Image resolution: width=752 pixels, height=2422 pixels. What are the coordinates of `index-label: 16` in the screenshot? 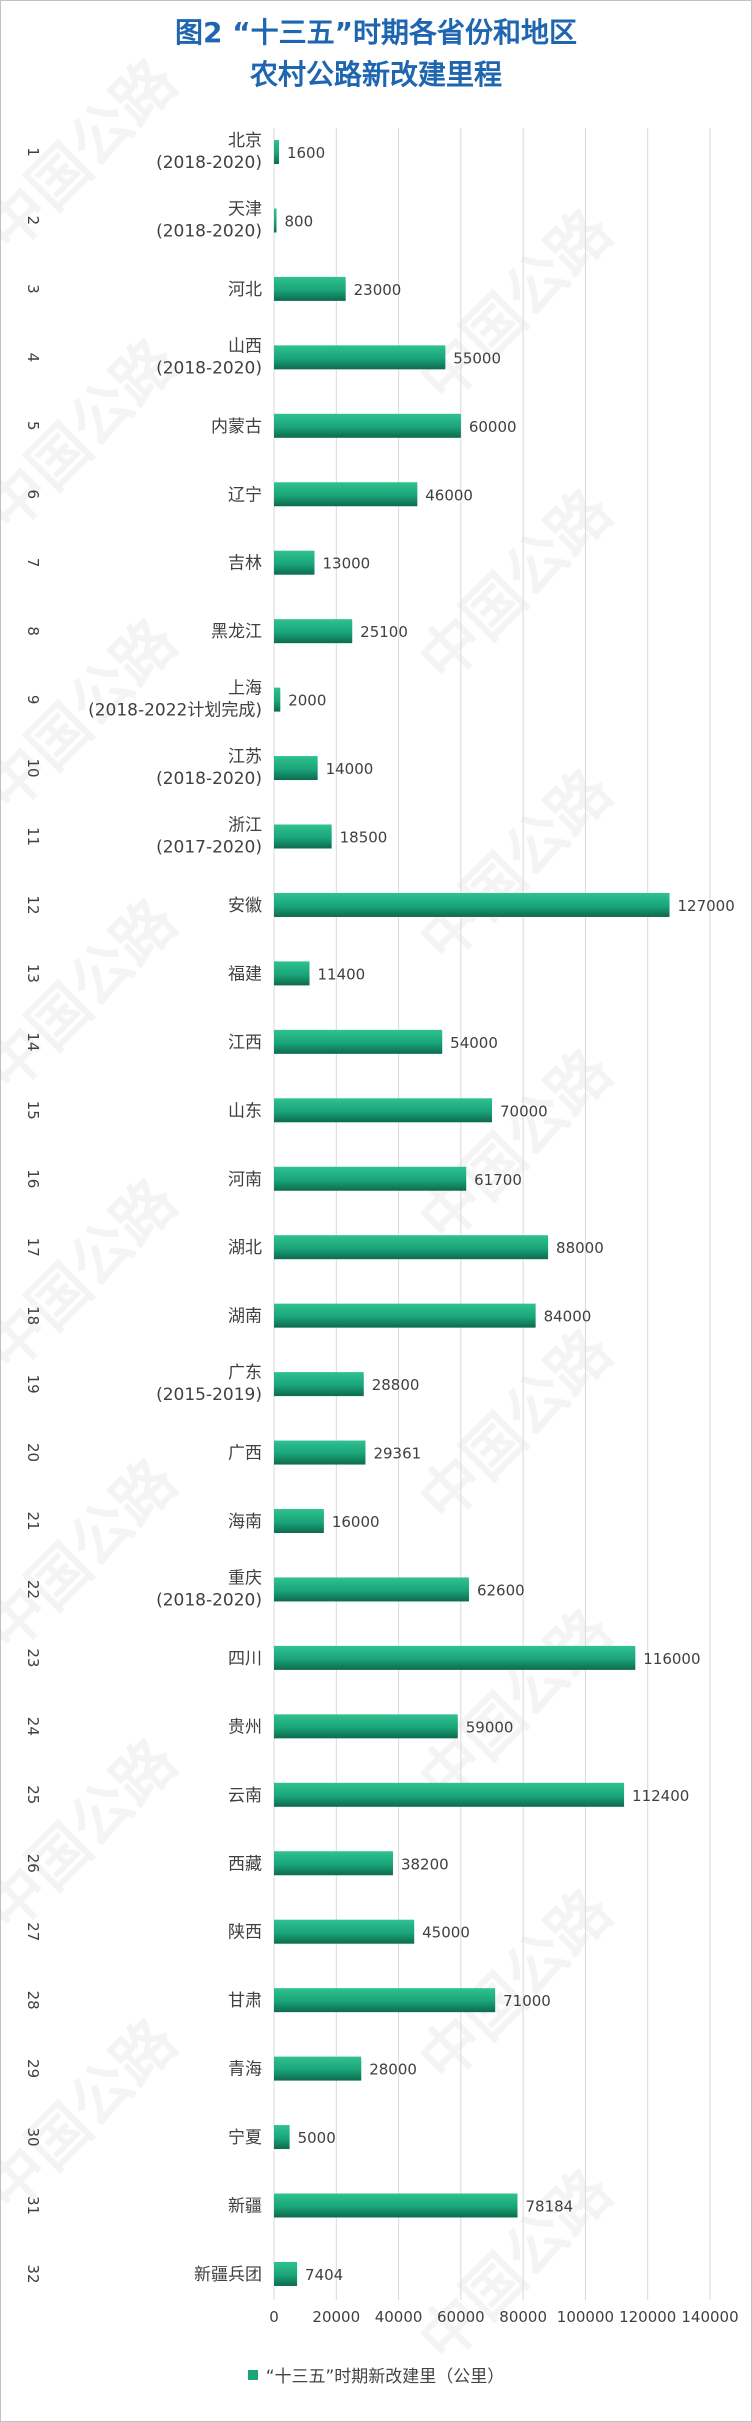 It's located at (33, 1178).